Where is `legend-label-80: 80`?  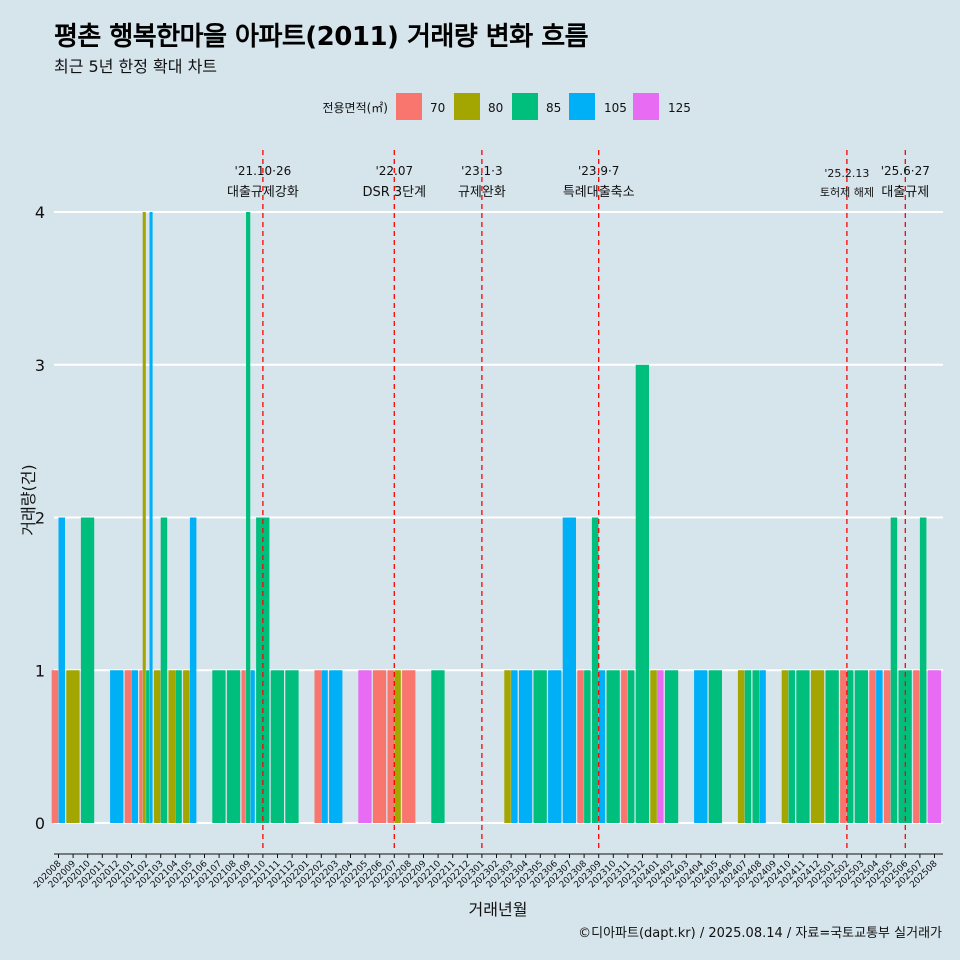
legend-label-80: 80 is located at coordinates (495, 108).